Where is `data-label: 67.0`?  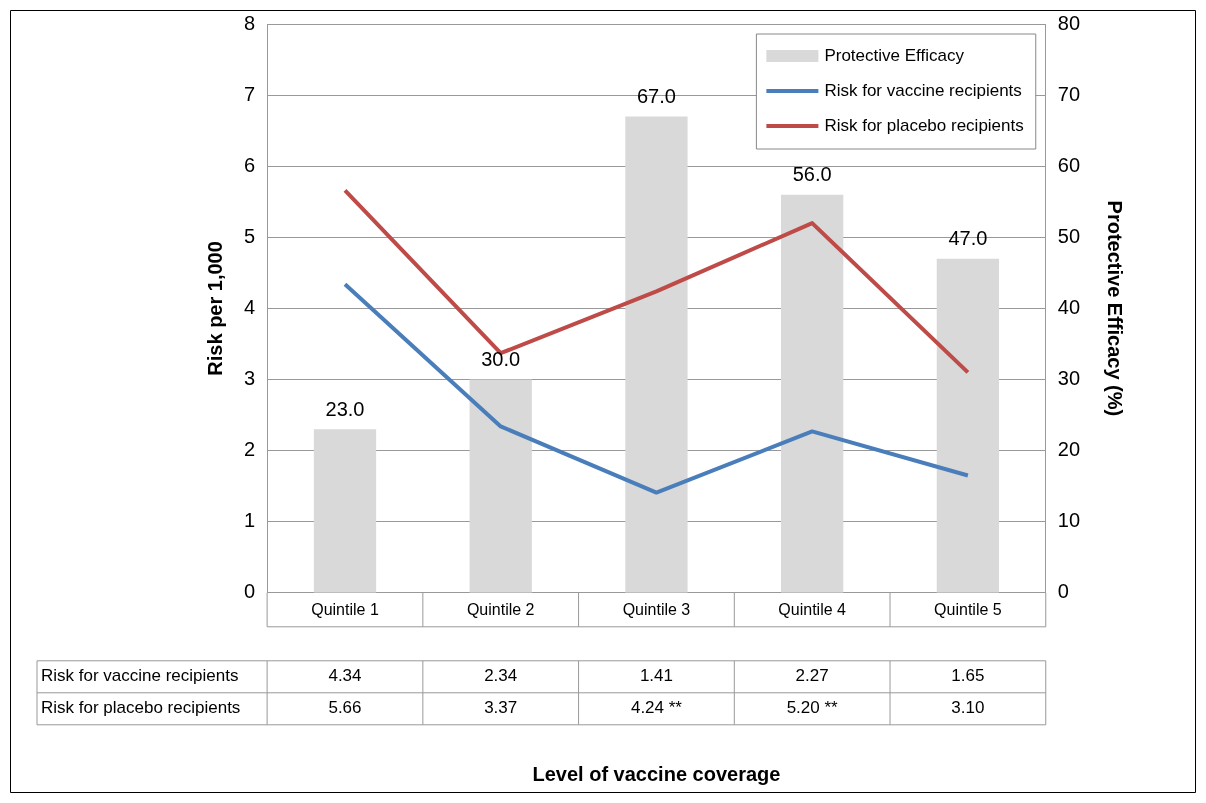
data-label: 67.0 is located at coordinates (656, 95).